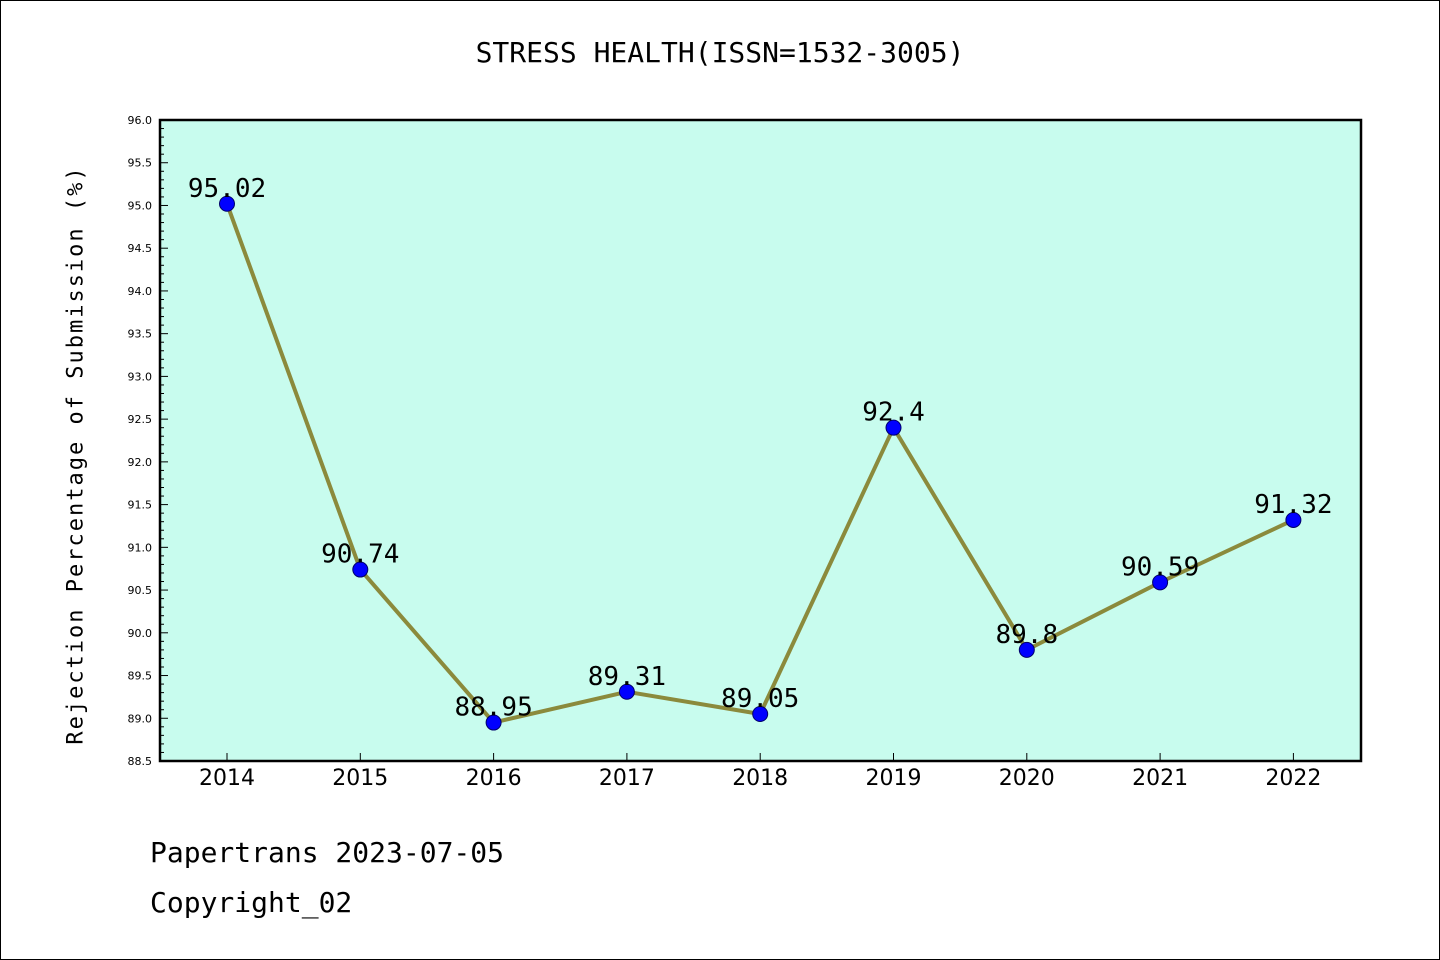 This screenshot has height=960, width=1440. What do you see at coordinates (140, 120) in the screenshot?
I see `y-tick-label: 96.0` at bounding box center [140, 120].